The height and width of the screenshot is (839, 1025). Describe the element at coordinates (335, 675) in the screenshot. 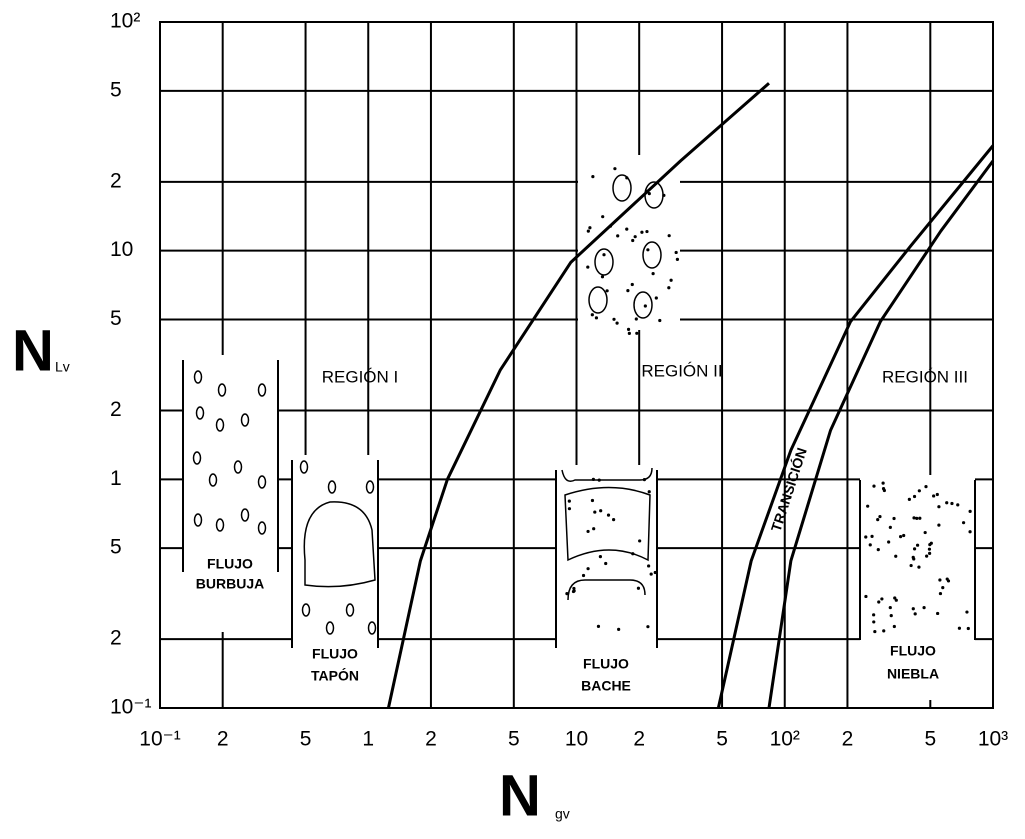

I see `regime-label: TAPÓN` at that location.